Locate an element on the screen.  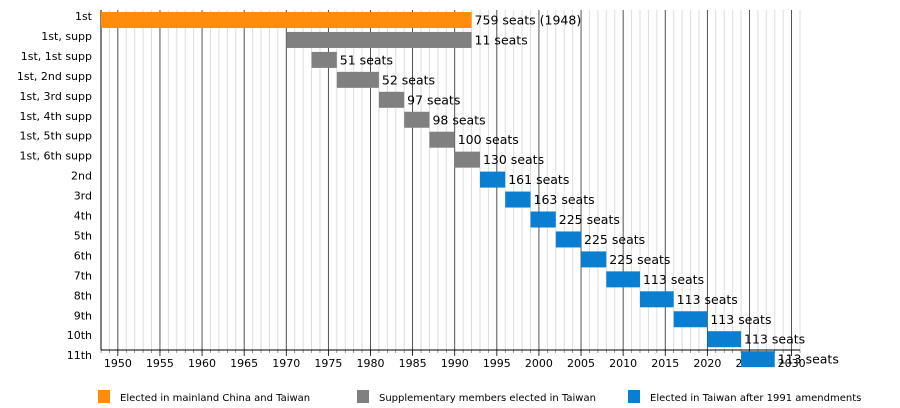
bar-label: 163 seats is located at coordinates (564, 199).